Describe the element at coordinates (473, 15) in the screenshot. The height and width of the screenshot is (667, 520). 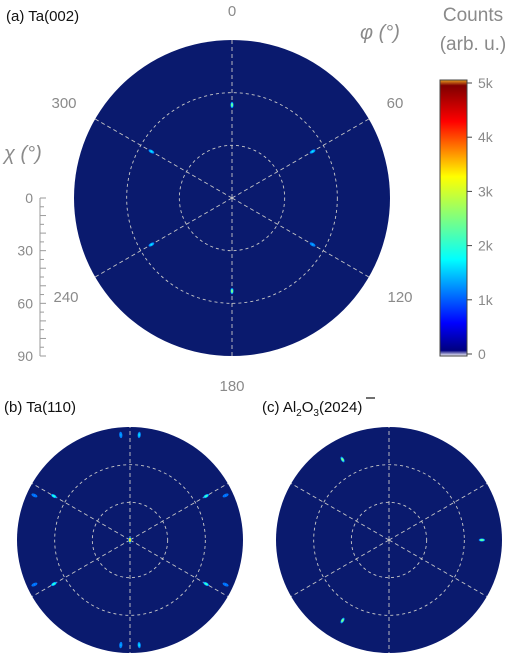
I see `colorbar-title-1: Counts` at that location.